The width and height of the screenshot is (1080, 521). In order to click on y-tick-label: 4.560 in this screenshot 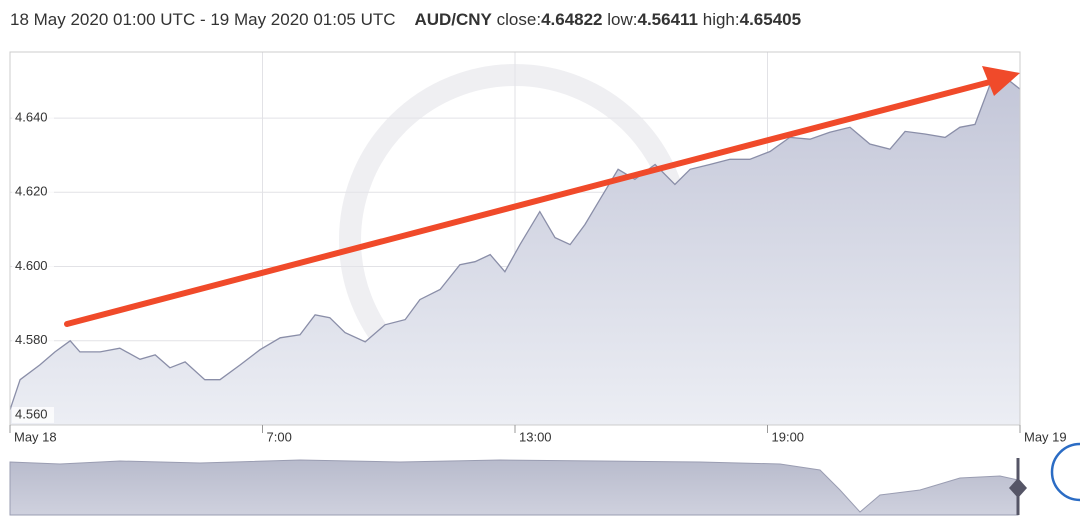, I will do `click(31, 413)`.